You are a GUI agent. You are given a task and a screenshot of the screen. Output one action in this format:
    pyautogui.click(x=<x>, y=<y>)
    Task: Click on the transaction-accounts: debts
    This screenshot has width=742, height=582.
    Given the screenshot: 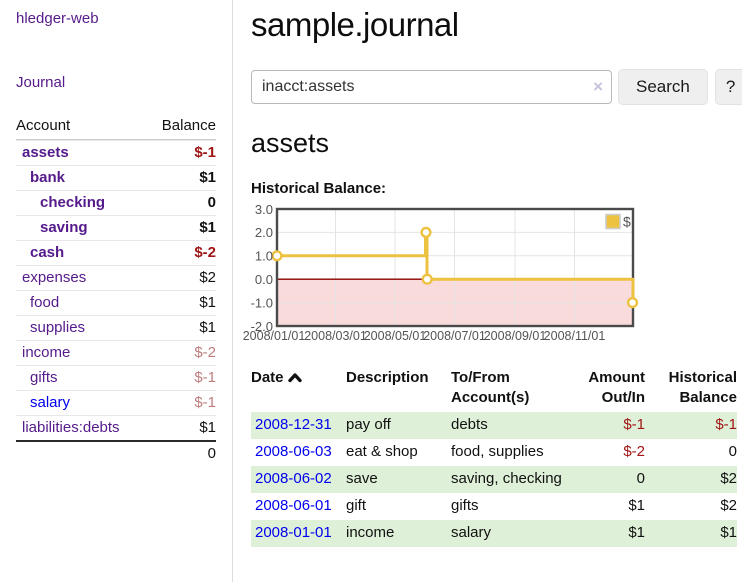 What is the action you would take?
    pyautogui.click(x=469, y=424)
    